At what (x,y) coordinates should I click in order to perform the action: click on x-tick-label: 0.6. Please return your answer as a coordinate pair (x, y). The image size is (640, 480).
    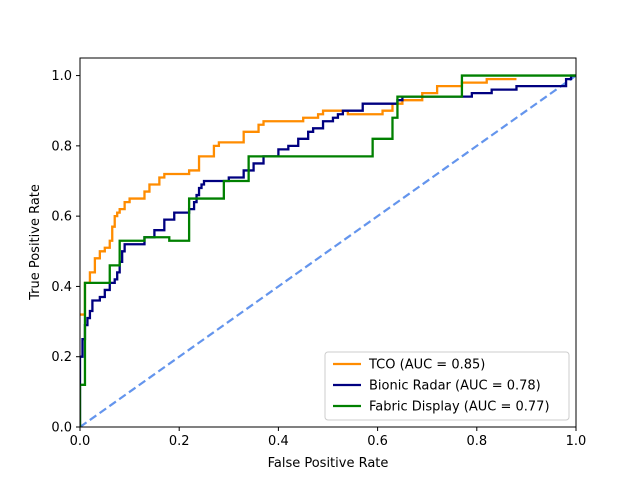
    Looking at the image, I should click on (377, 441).